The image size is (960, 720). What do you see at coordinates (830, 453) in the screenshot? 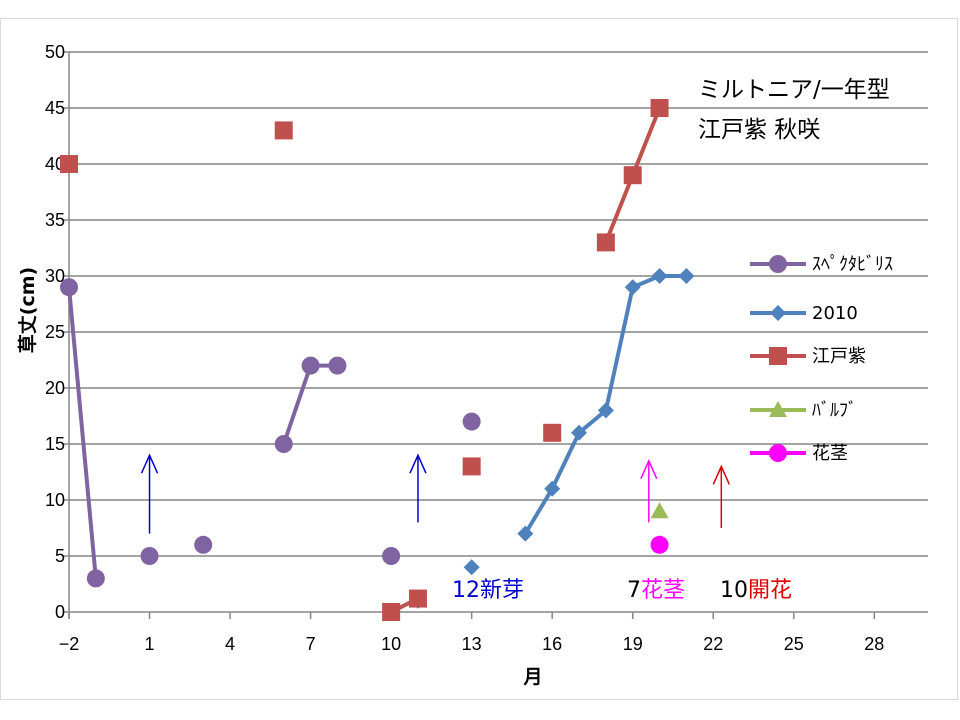
I see `legend-label-4: 花茎` at bounding box center [830, 453].